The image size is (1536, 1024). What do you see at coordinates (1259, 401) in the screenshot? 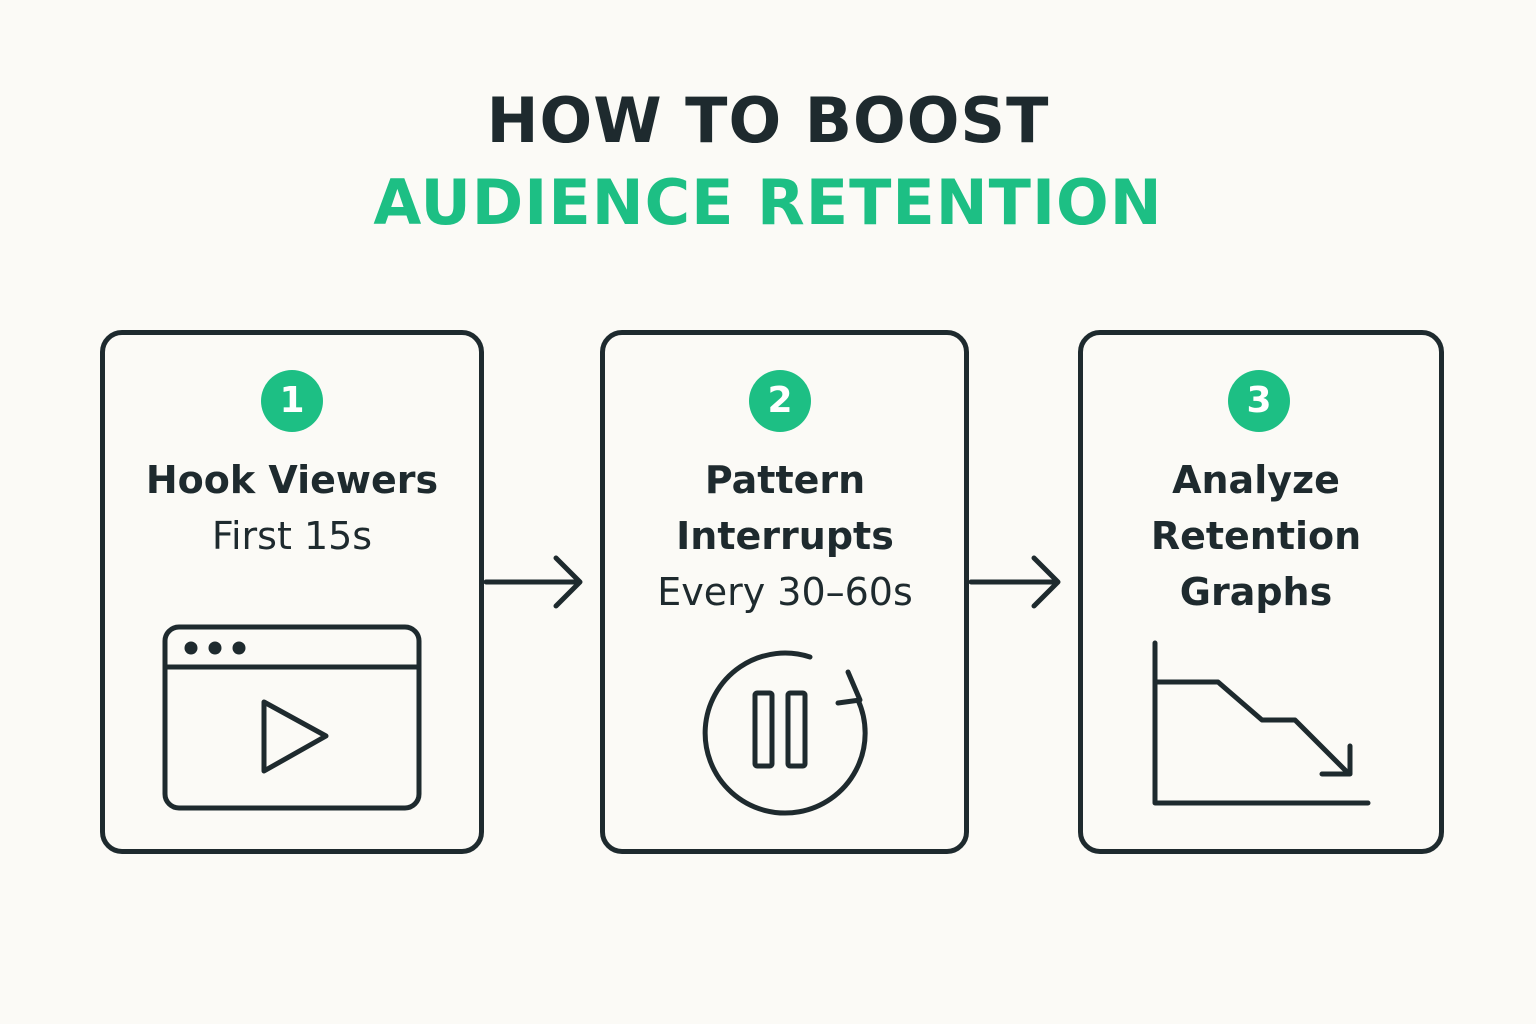
I see `step-badge-3: 3` at bounding box center [1259, 401].